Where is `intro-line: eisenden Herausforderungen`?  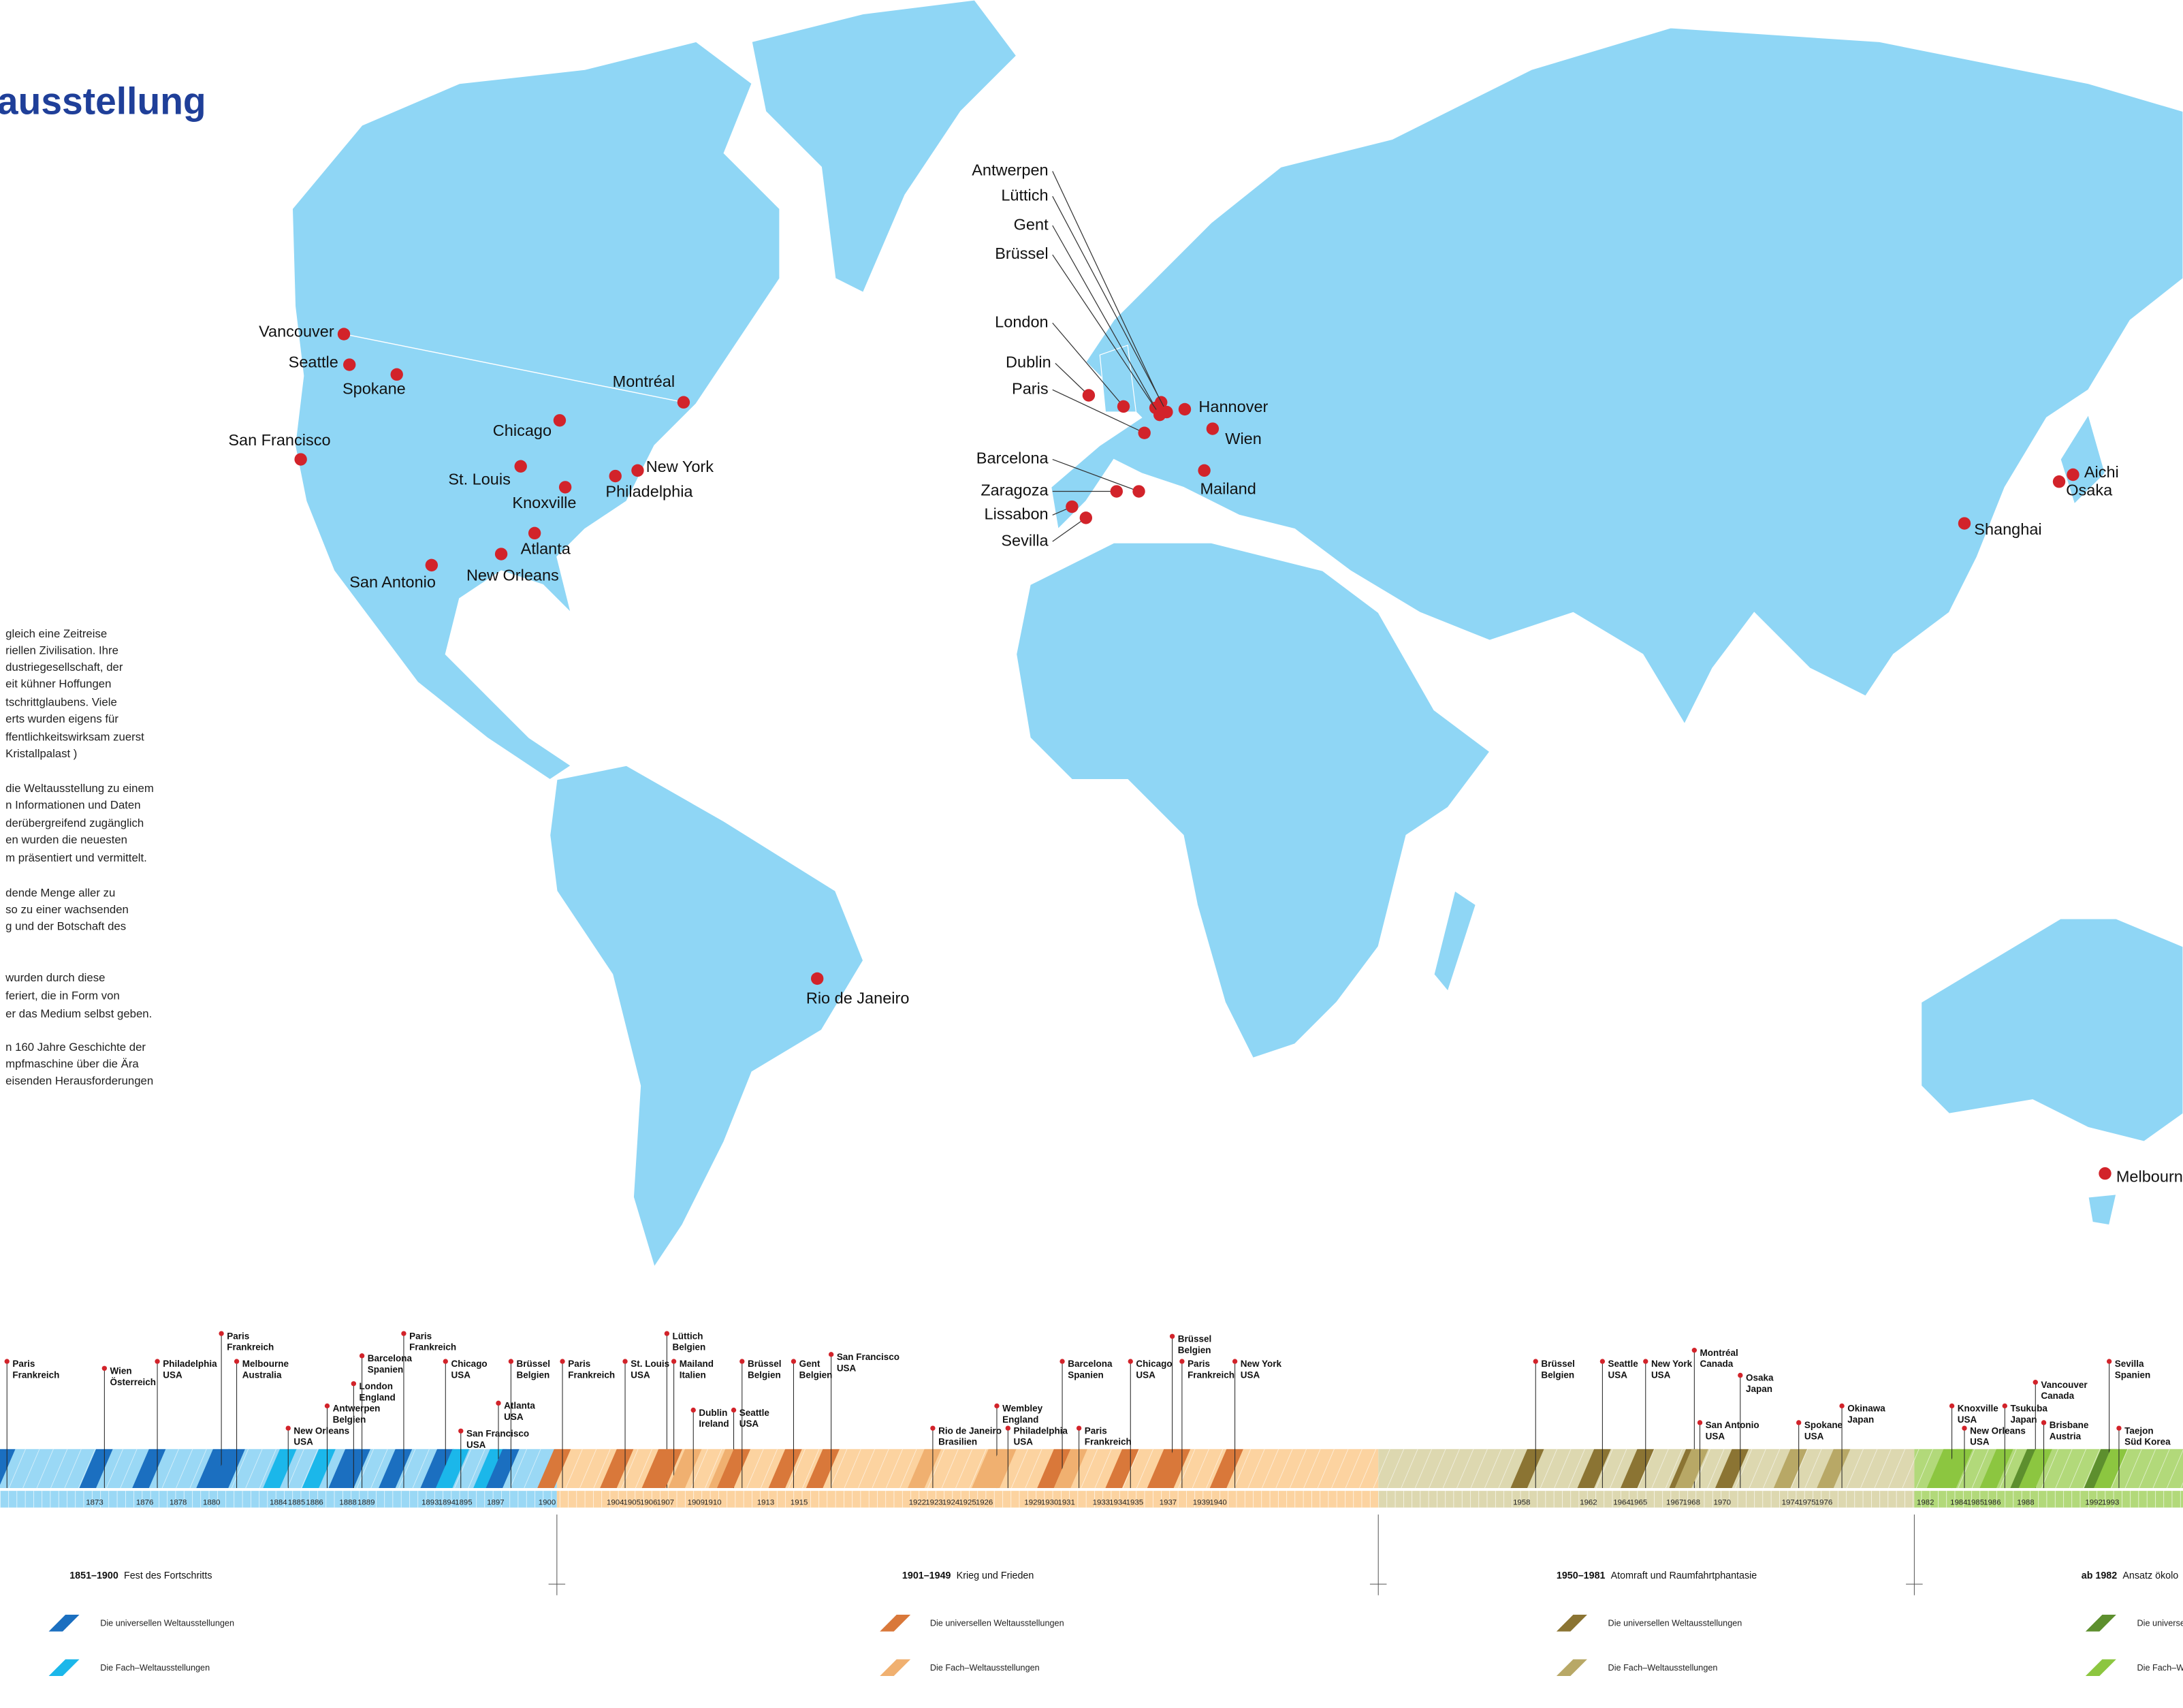 intro-line: eisenden Herausforderungen is located at coordinates (79, 1080).